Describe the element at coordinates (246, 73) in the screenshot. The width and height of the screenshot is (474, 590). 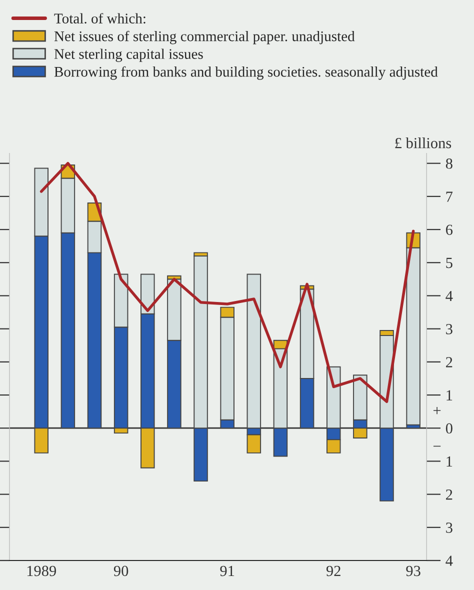
I see `legend-label: Borrowing from banks and building societies. seasonally adjusted` at that location.